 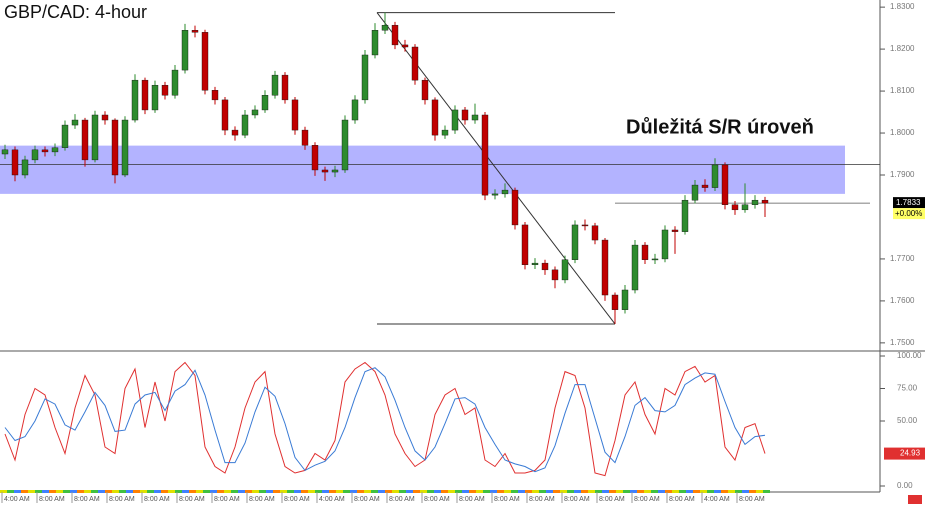 What do you see at coordinates (902, 48) in the screenshot?
I see `y-tick-label: 1.8200` at bounding box center [902, 48].